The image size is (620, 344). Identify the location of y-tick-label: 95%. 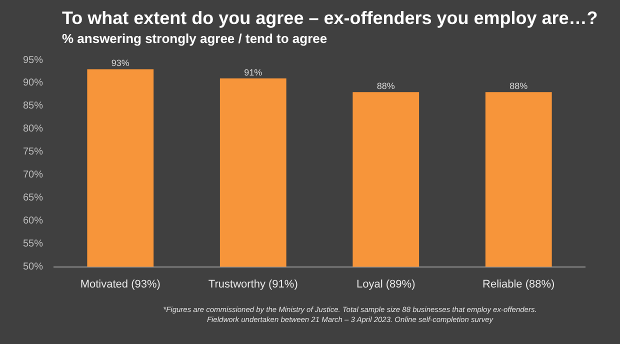
(33, 60).